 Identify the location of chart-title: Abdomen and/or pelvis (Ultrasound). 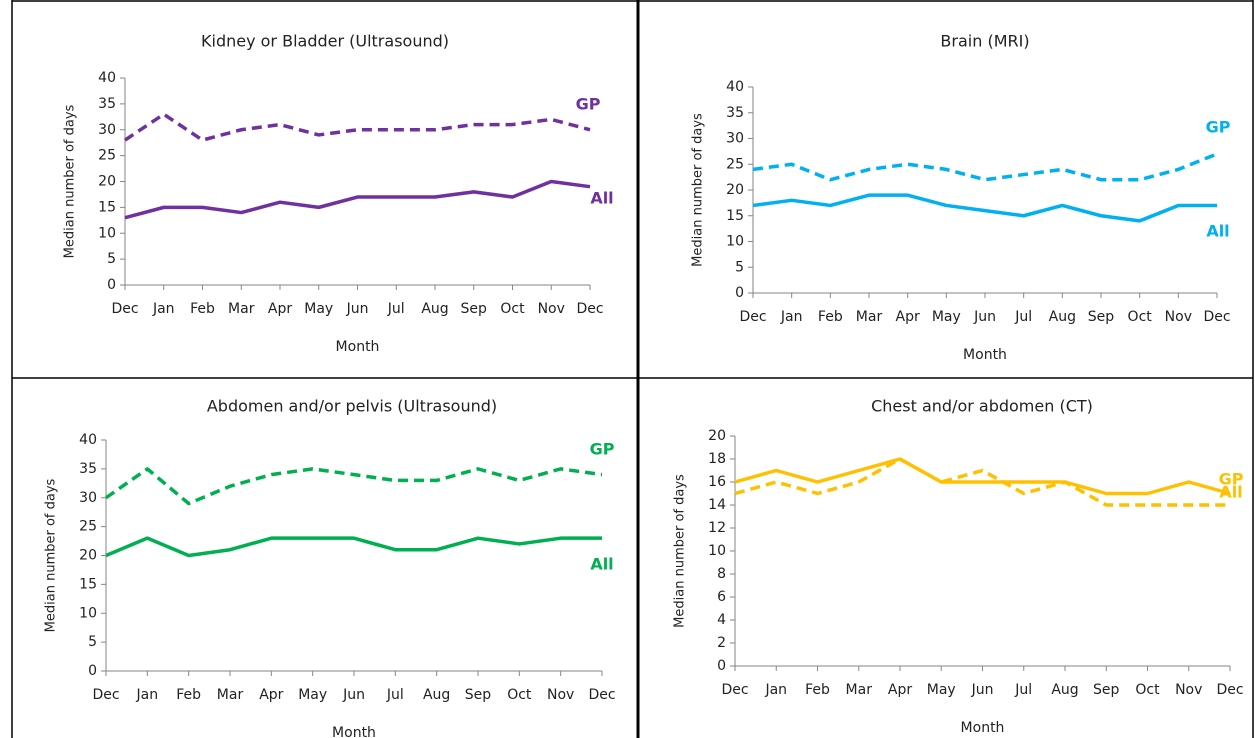
(352, 406).